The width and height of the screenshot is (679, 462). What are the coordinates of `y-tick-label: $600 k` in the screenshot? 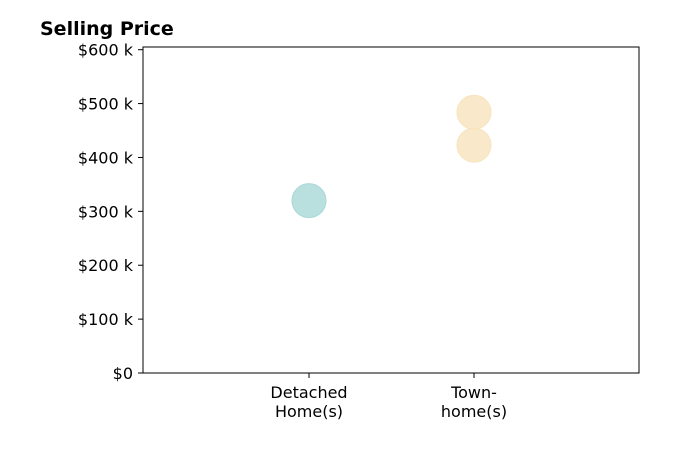 It's located at (106, 50).